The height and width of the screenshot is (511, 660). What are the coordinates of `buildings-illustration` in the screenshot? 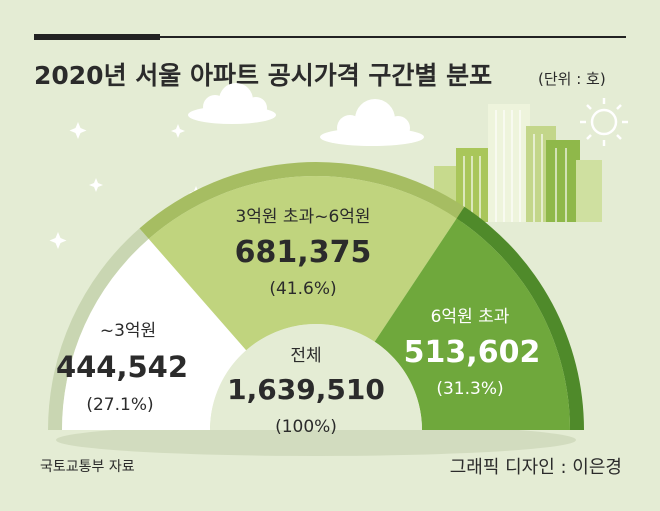 It's located at (518, 163).